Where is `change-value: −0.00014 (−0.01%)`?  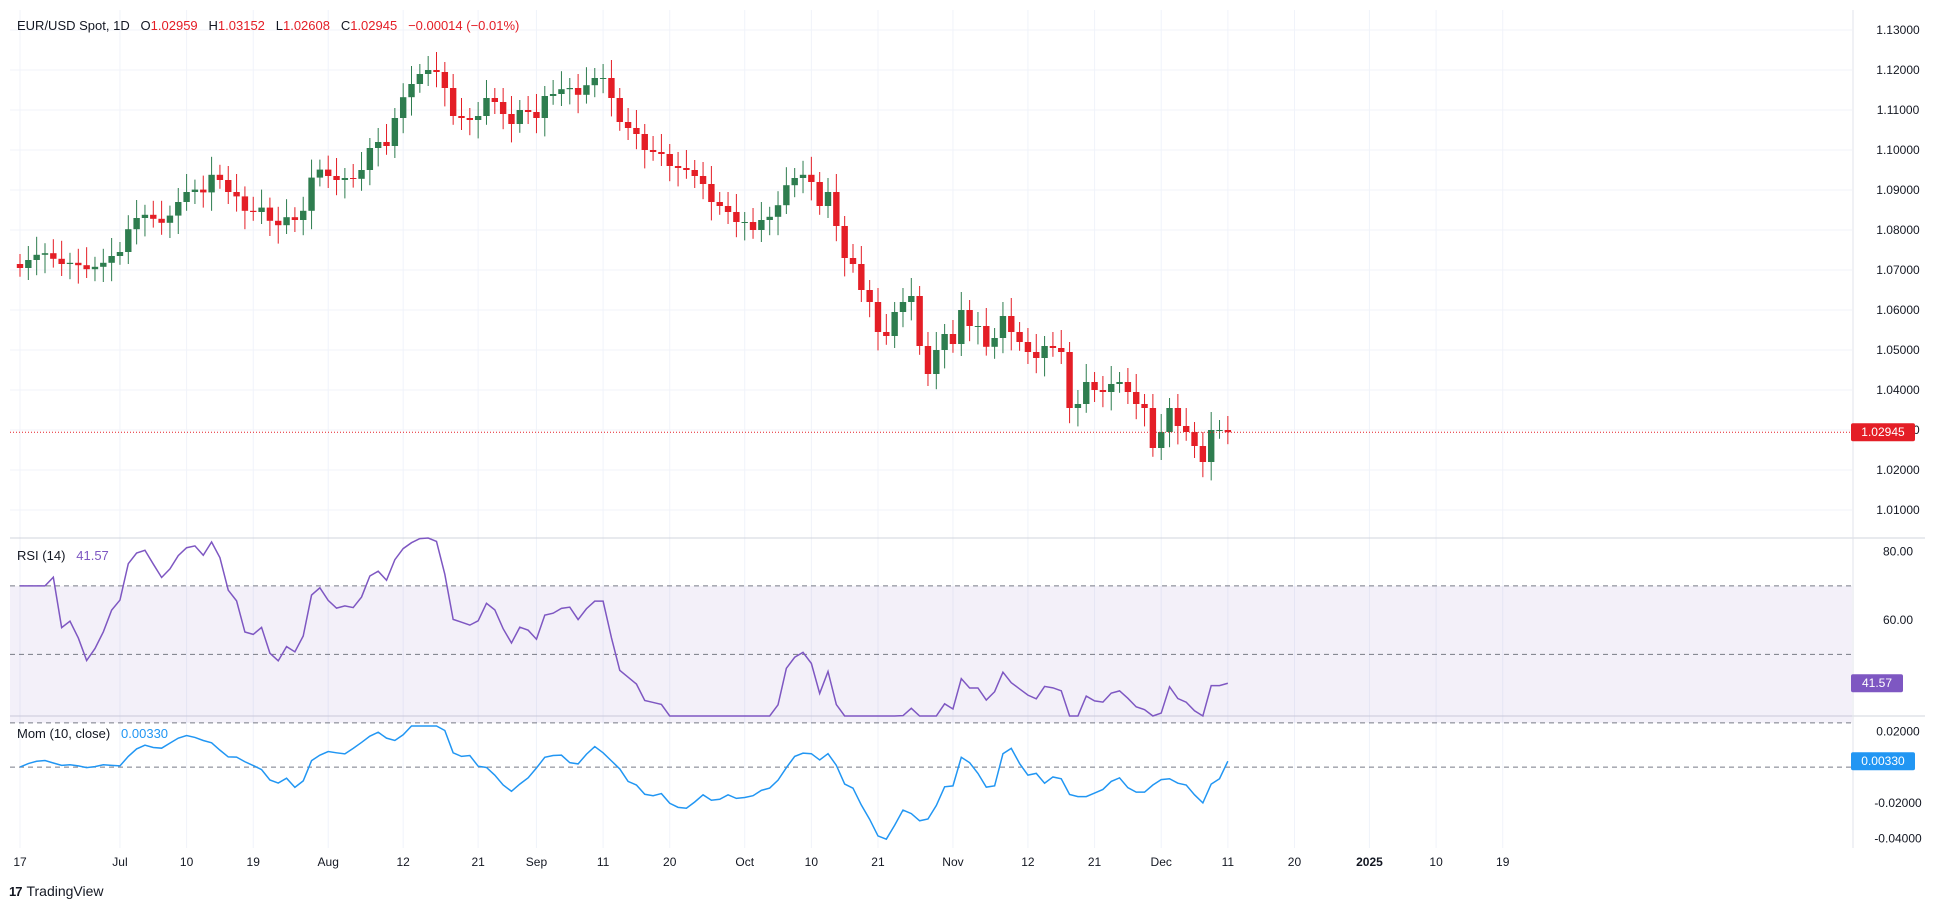
change-value: −0.00014 (−0.01%) is located at coordinates (464, 25).